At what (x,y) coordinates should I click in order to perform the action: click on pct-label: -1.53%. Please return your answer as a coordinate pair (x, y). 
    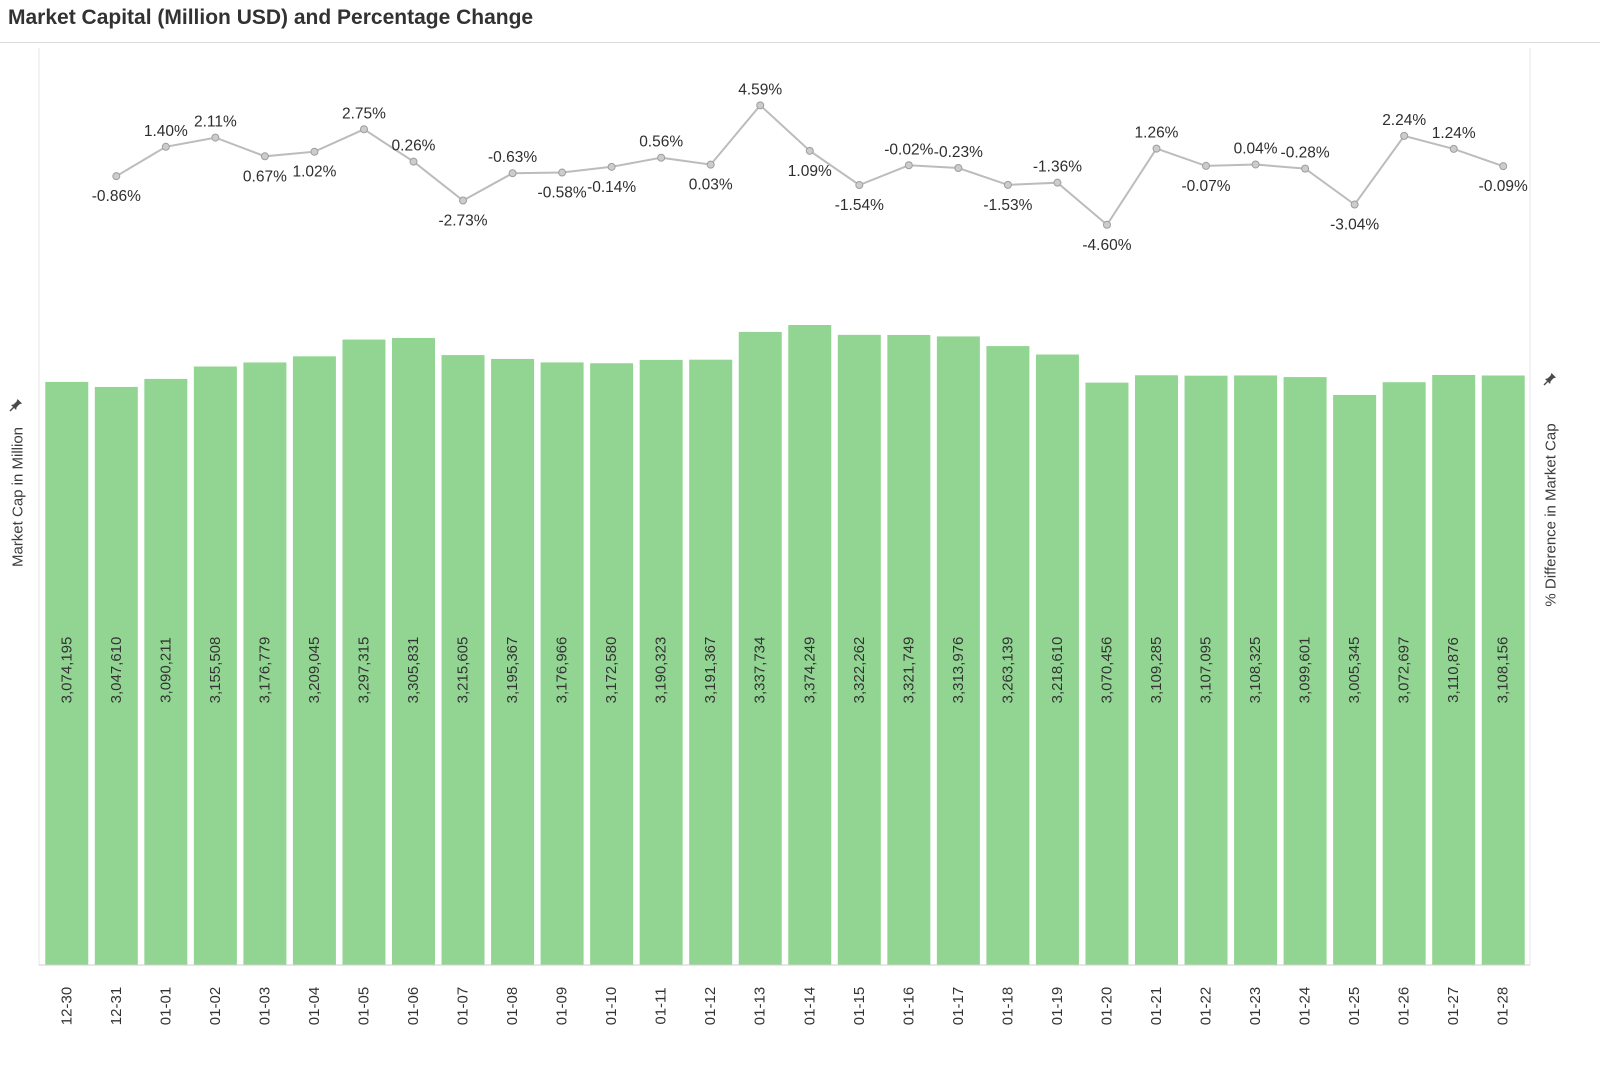
    Looking at the image, I should click on (1007, 205).